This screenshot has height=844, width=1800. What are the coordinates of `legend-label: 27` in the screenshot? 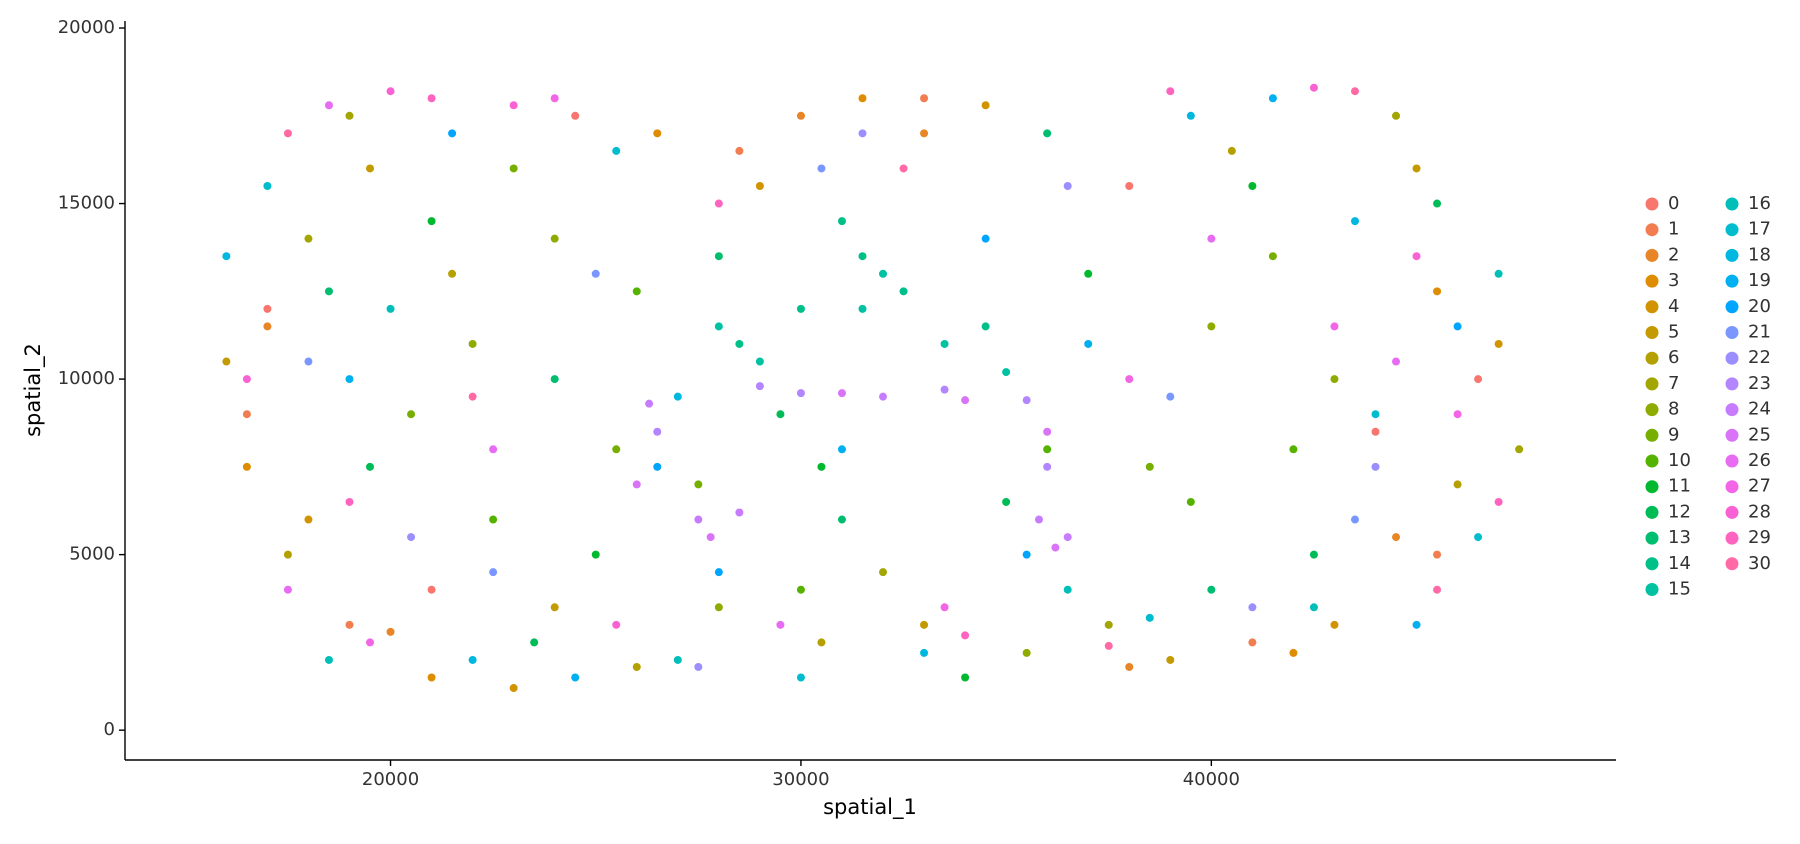 It's located at (1759, 486).